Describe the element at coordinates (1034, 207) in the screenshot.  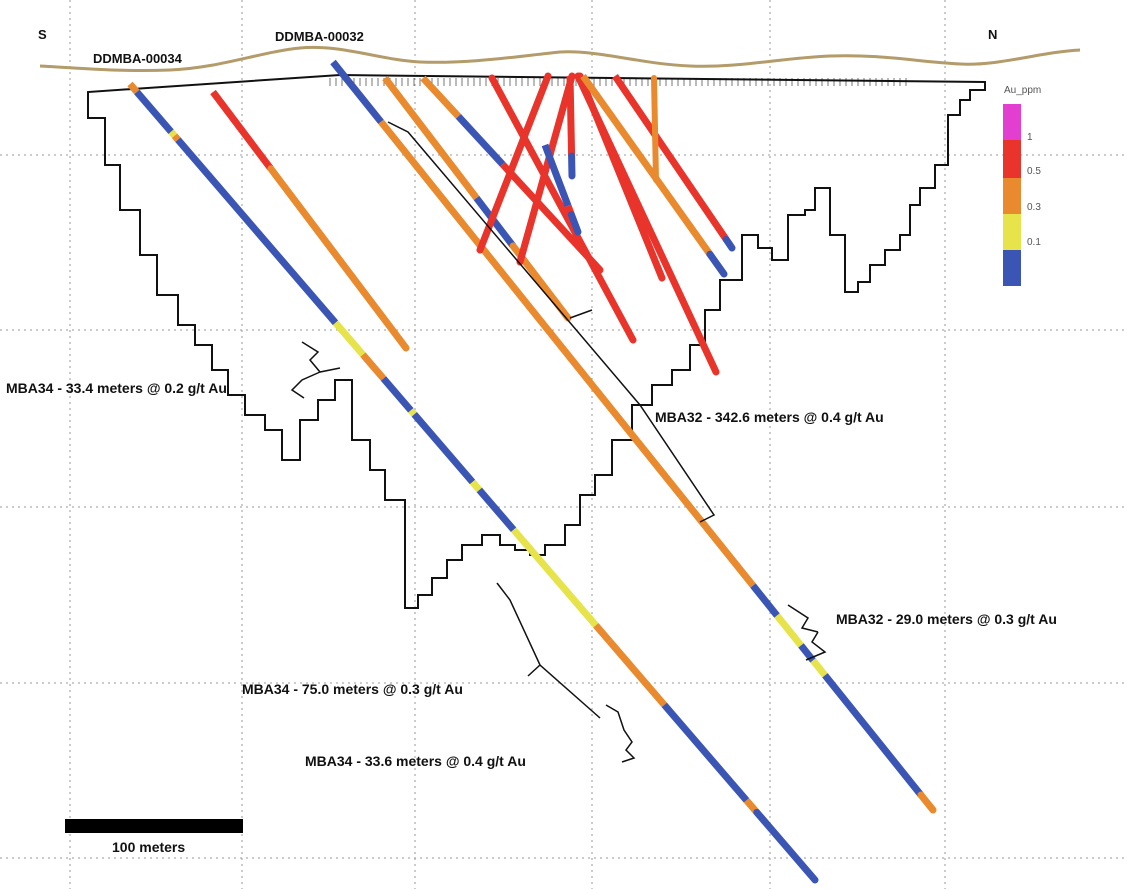
I see `legend-tick-0-3: 0.3` at that location.